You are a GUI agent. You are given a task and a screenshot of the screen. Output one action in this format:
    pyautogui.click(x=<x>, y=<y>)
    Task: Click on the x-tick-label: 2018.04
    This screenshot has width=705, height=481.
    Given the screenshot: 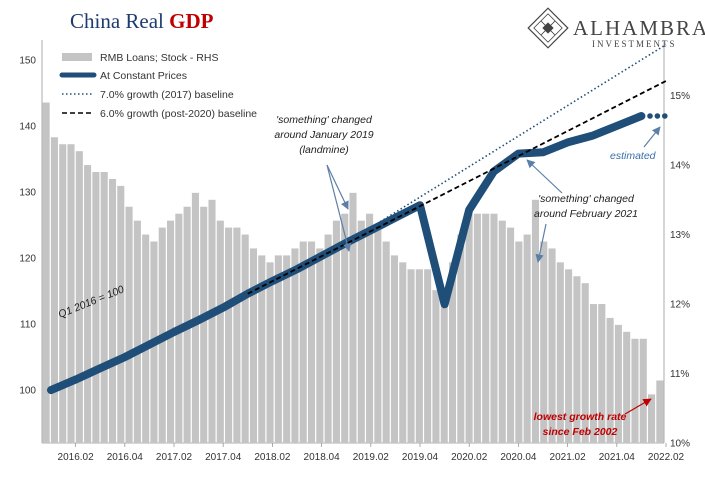 What is the action you would take?
    pyautogui.click(x=322, y=457)
    